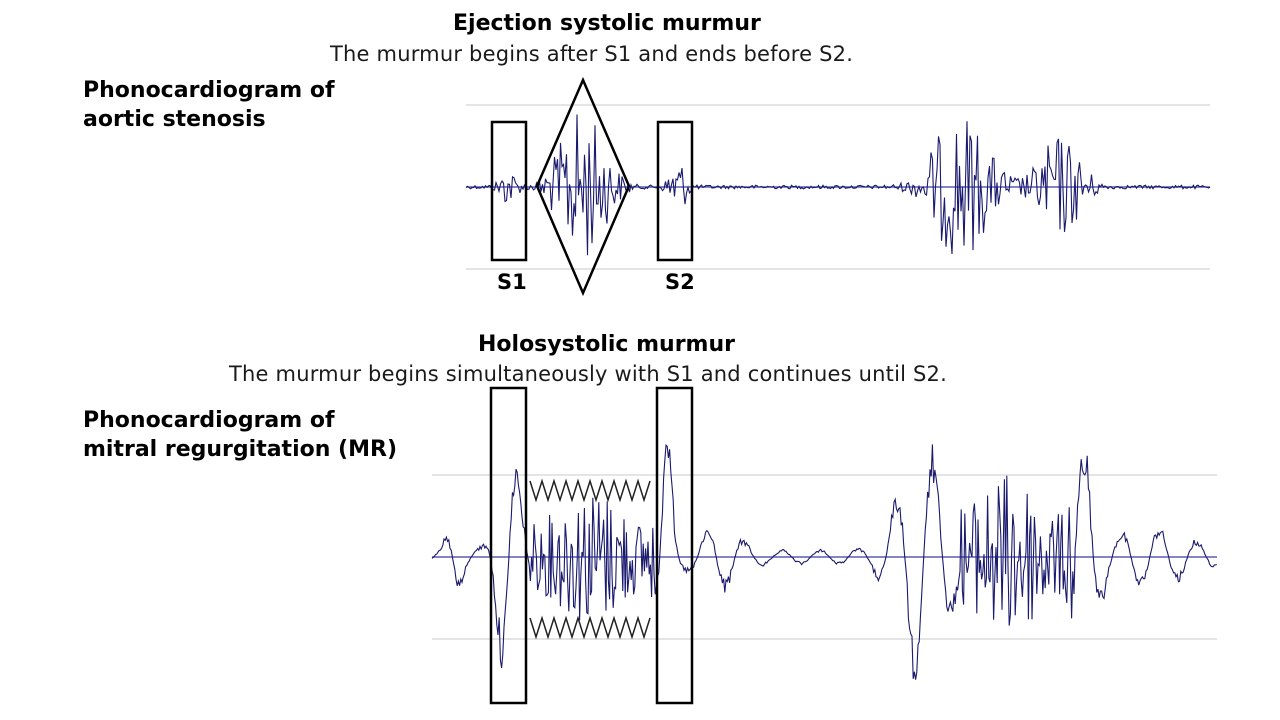 This screenshot has height=720, width=1280. I want to click on as-label-line2: aortic stenosis, so click(174, 119).